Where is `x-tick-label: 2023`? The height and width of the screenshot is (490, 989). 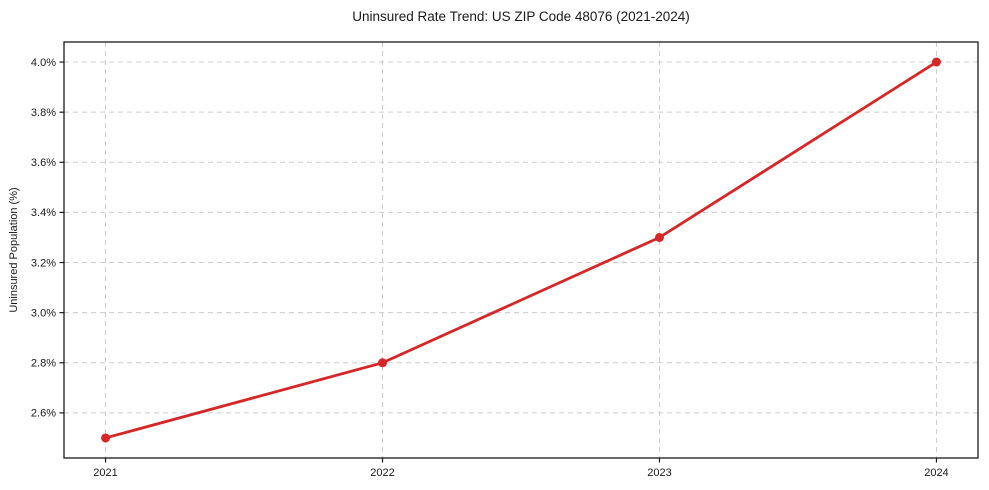 x-tick-label: 2023 is located at coordinates (659, 473).